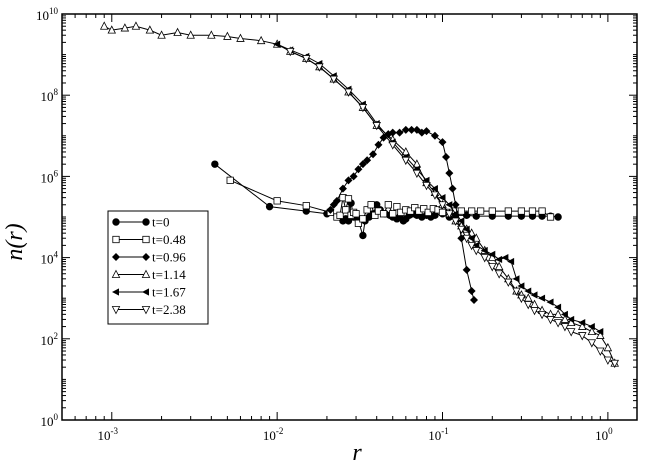 The image size is (654, 465). Describe the element at coordinates (108, 434) in the screenshot. I see `x-tick-label: 10⁻³` at that location.